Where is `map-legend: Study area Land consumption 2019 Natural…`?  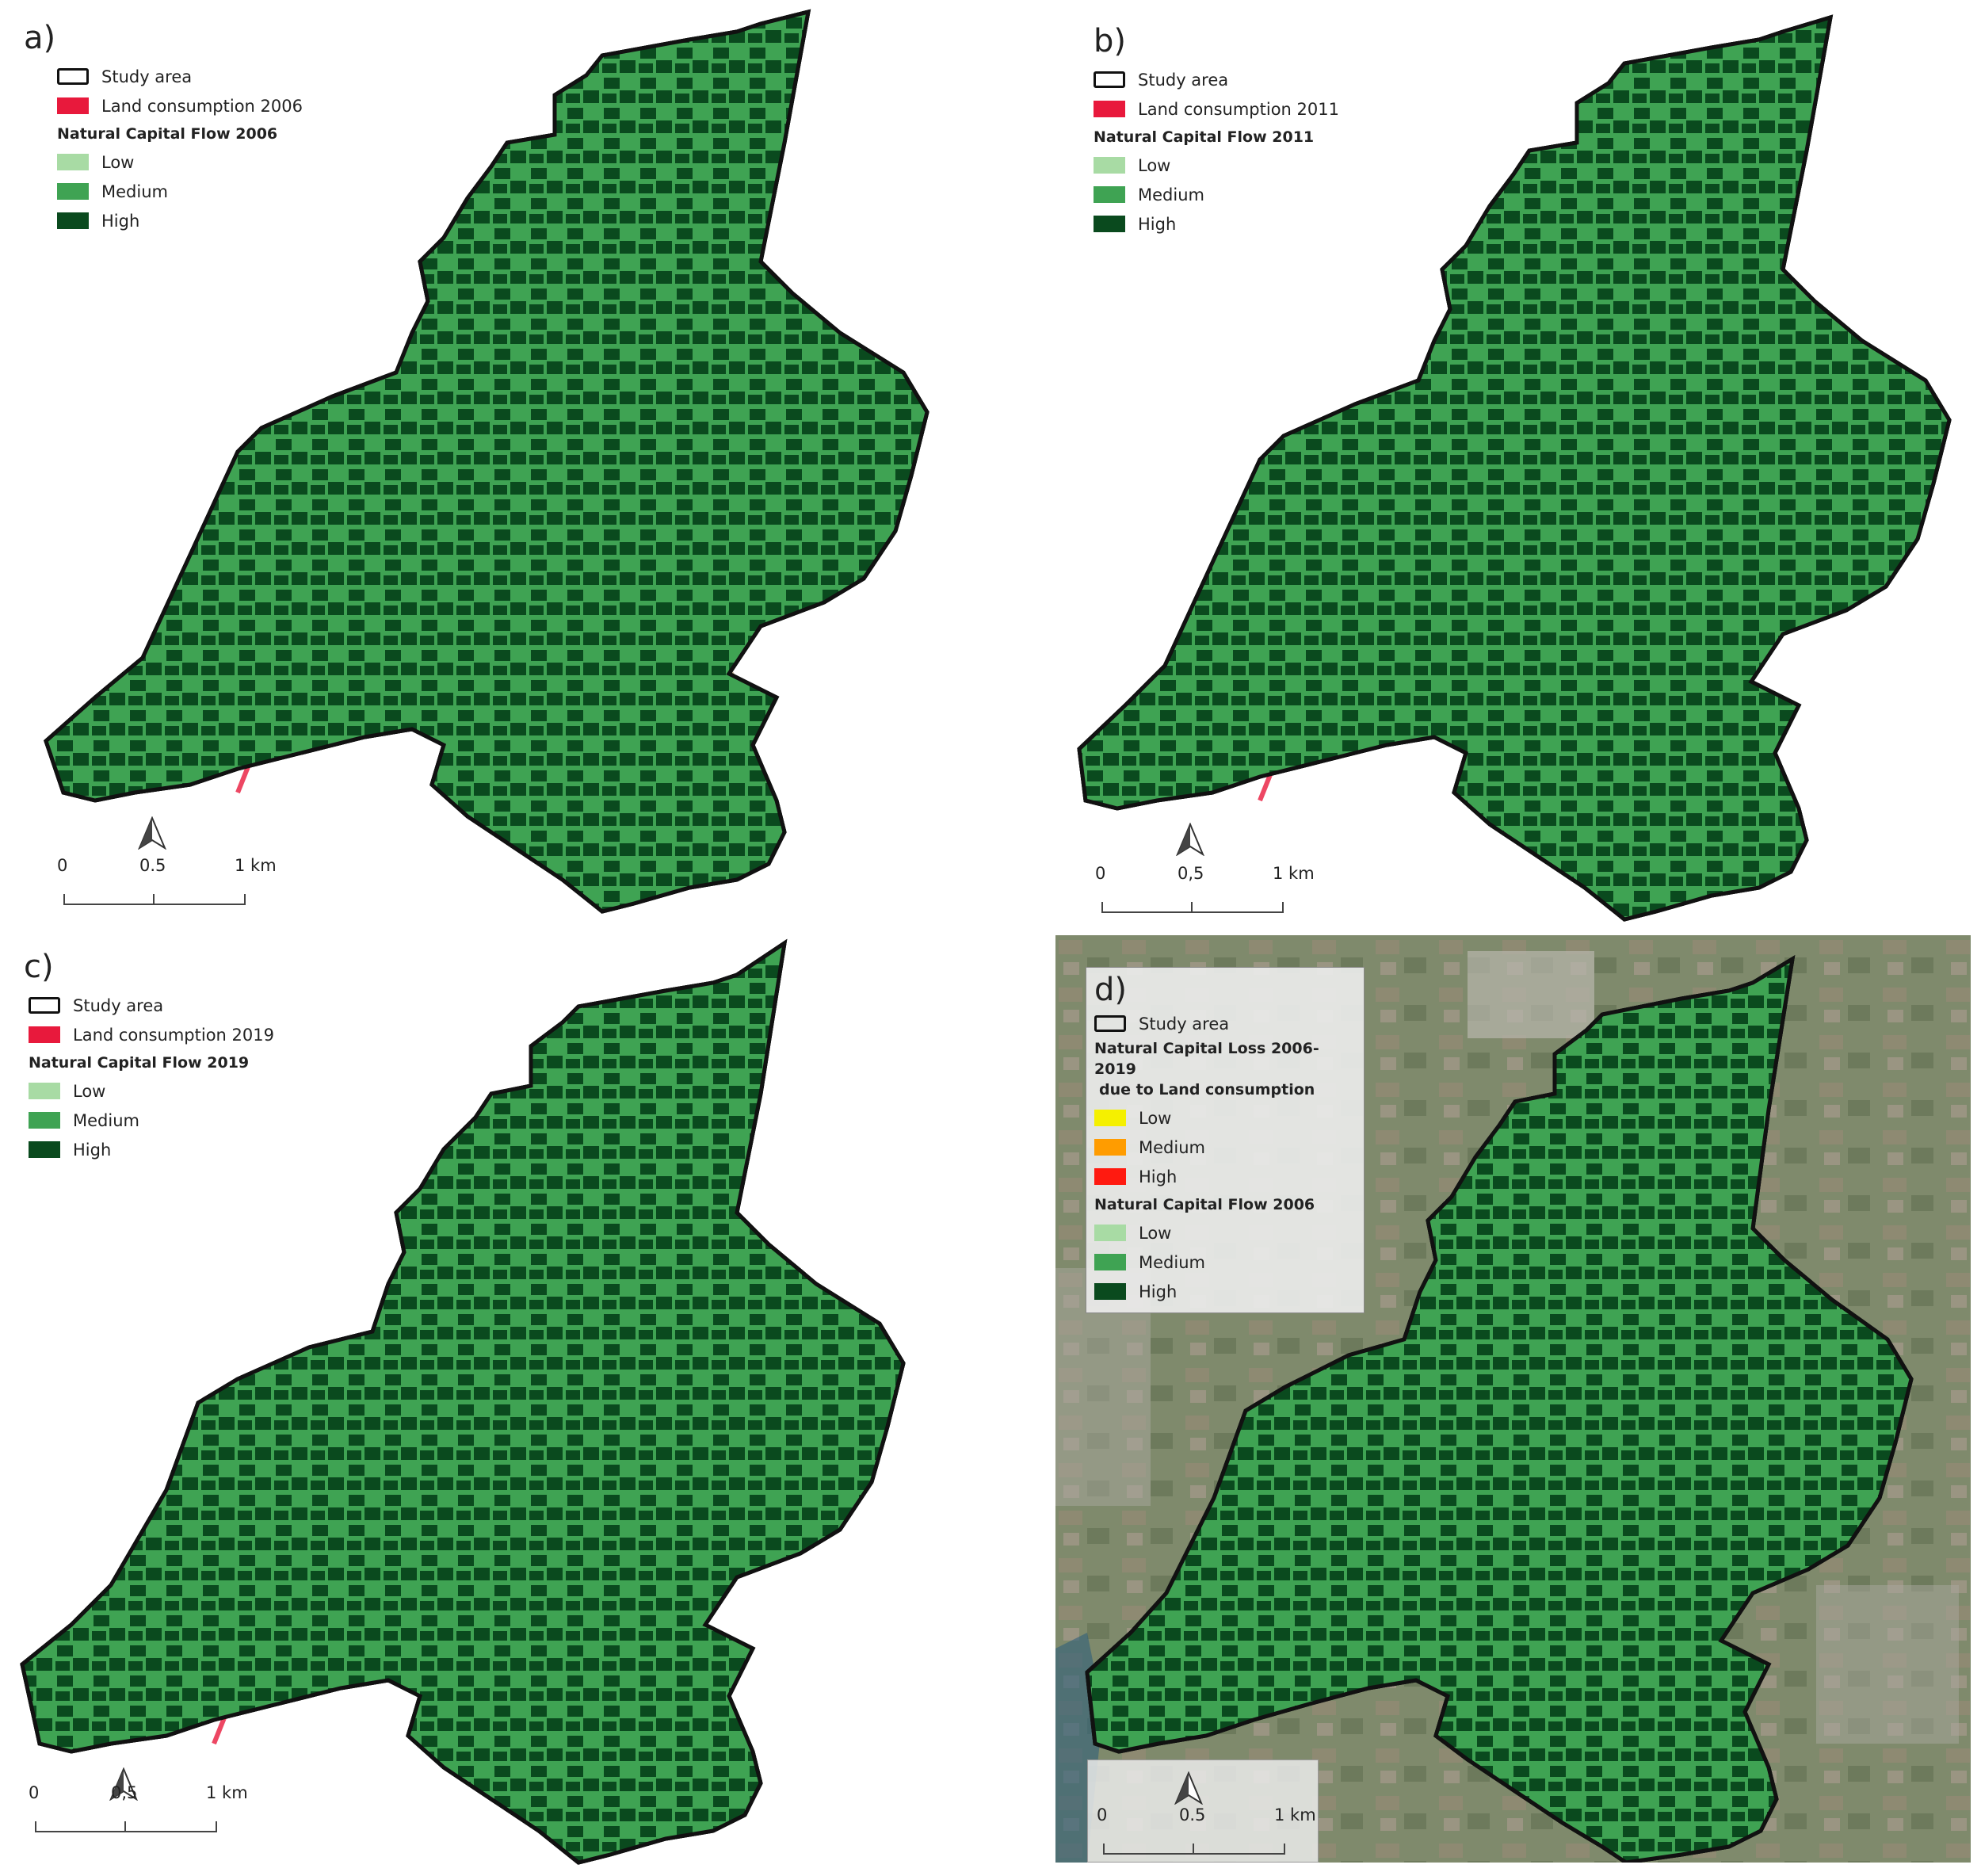
map-legend: Study area Land consumption 2019 Natural… is located at coordinates (151, 1077).